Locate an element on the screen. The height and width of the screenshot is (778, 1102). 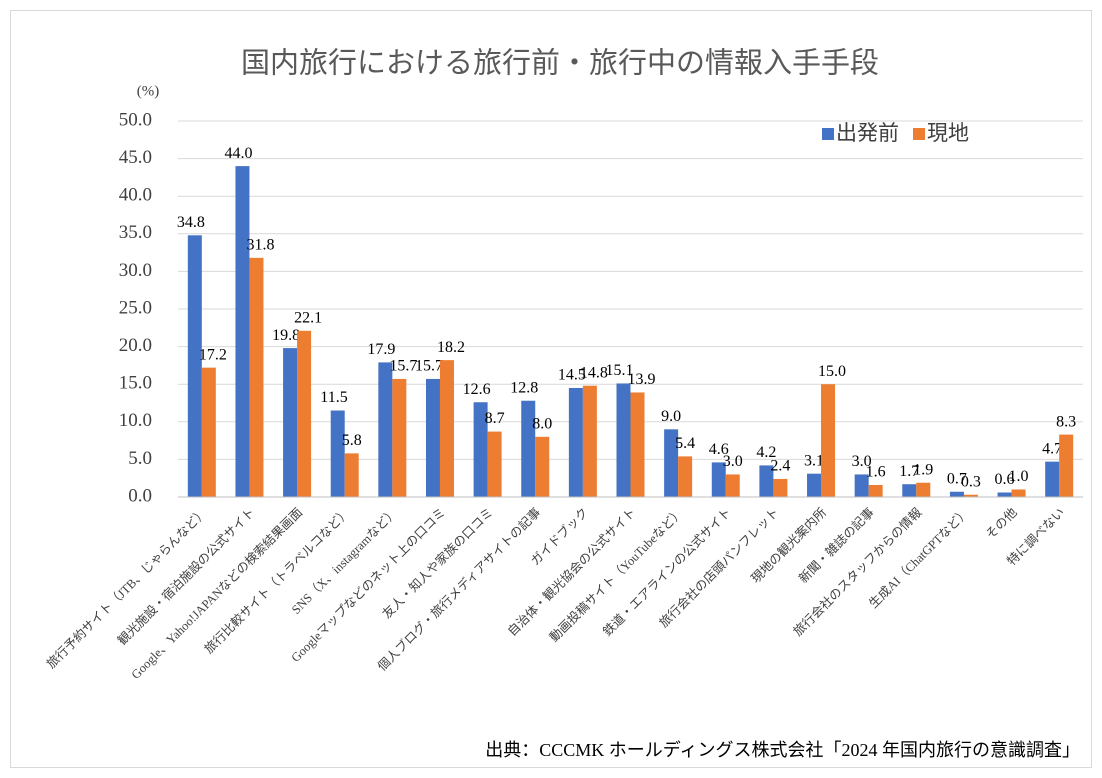
data-label: 17.9 is located at coordinates (381, 349).